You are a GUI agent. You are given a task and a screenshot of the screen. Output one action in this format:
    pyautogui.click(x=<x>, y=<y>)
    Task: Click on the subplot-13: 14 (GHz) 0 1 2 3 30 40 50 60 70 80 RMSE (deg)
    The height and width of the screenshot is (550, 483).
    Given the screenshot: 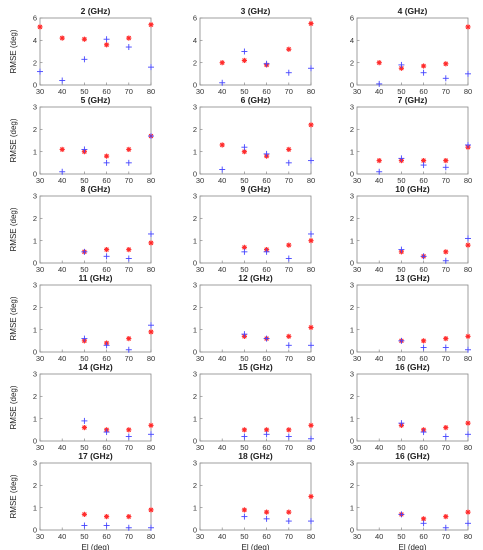 What is the action you would take?
    pyautogui.click(x=82, y=407)
    